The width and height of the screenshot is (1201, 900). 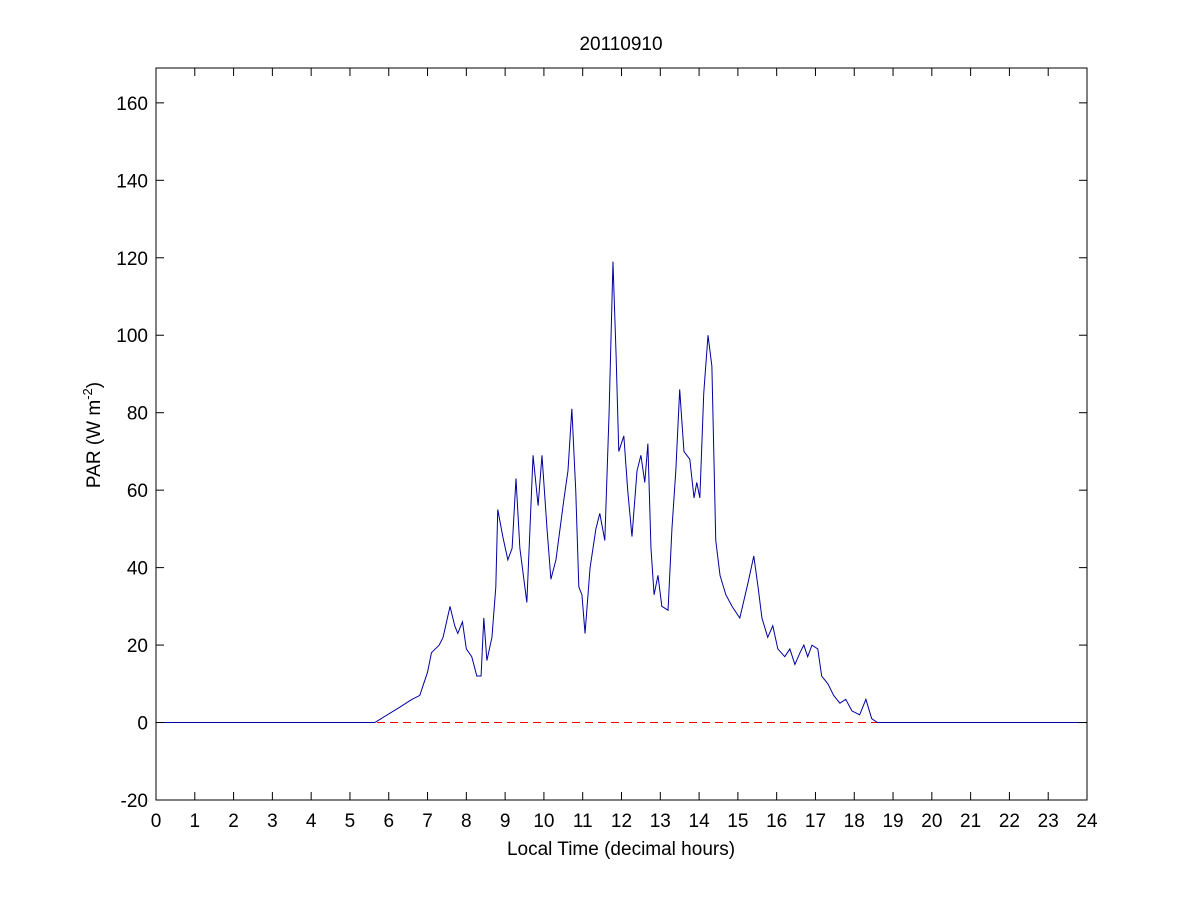 What do you see at coordinates (700, 821) in the screenshot?
I see `x-tick-label: 14` at bounding box center [700, 821].